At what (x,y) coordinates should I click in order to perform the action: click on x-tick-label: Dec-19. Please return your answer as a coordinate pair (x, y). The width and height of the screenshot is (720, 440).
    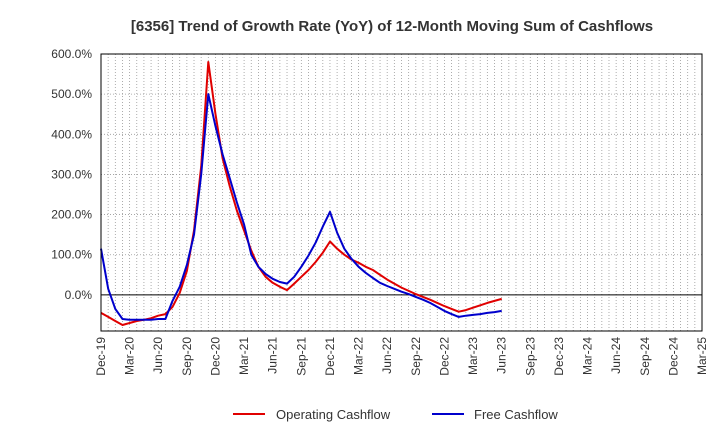
    Looking at the image, I should click on (101, 356).